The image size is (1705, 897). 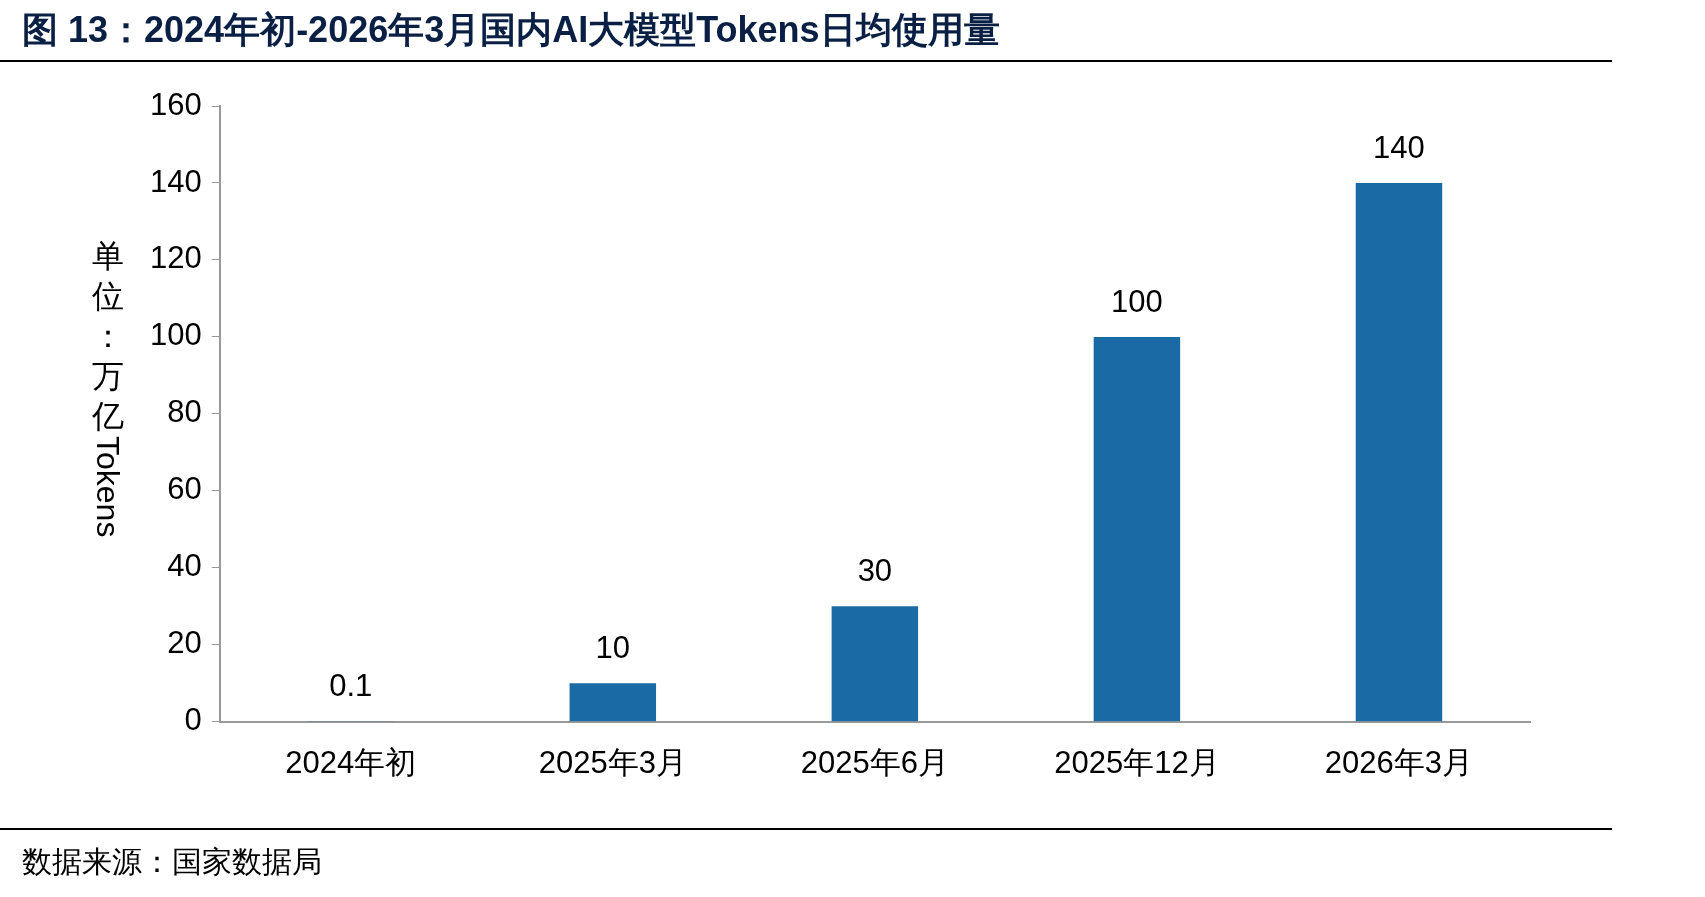 What do you see at coordinates (175, 104) in the screenshot?
I see `y-tick-label: 160` at bounding box center [175, 104].